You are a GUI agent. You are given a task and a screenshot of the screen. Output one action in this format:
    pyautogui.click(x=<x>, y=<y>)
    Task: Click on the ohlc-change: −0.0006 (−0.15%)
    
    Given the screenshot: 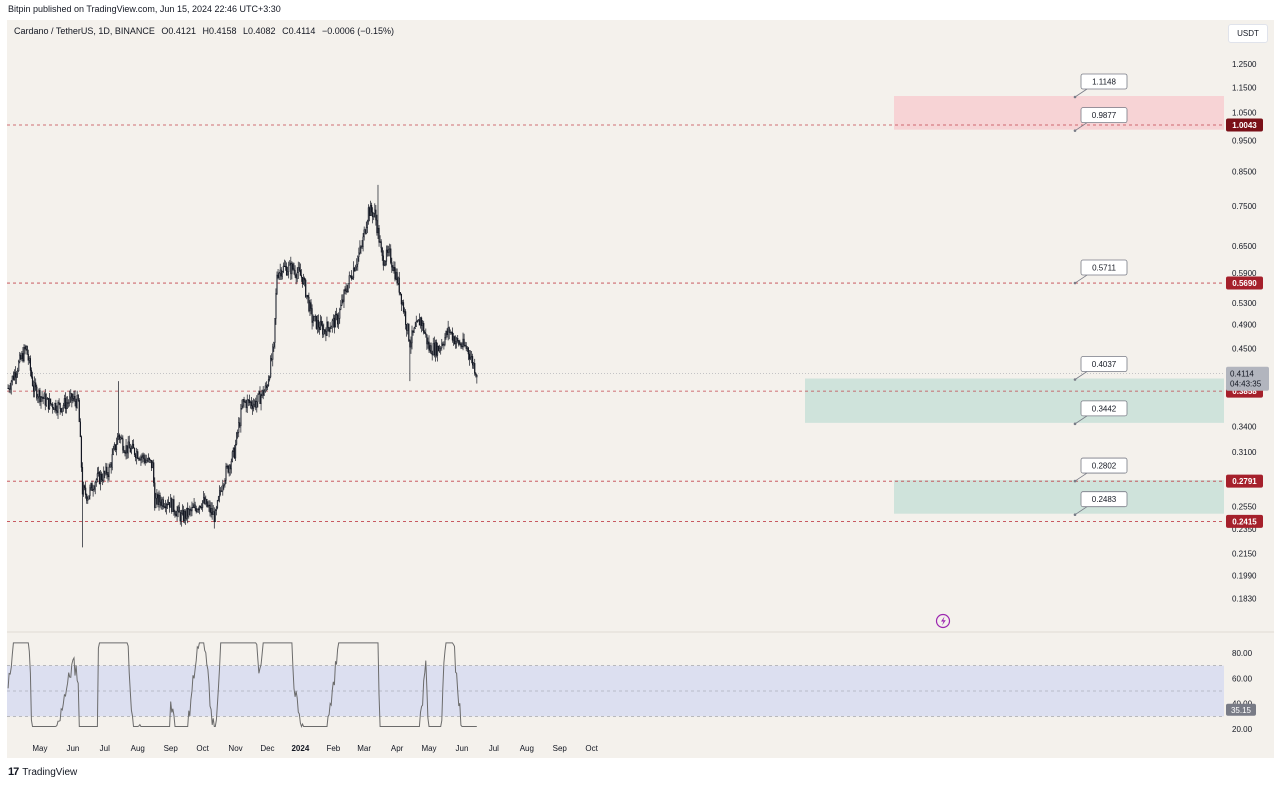 What is the action you would take?
    pyautogui.click(x=358, y=31)
    